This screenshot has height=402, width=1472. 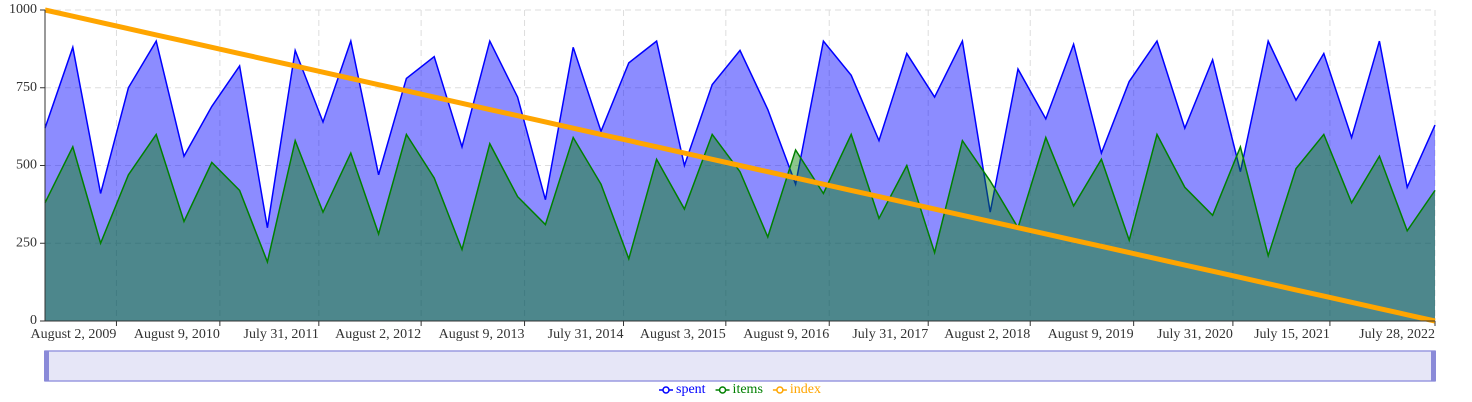 What do you see at coordinates (26, 242) in the screenshot?
I see `y-tick-label: 250` at bounding box center [26, 242].